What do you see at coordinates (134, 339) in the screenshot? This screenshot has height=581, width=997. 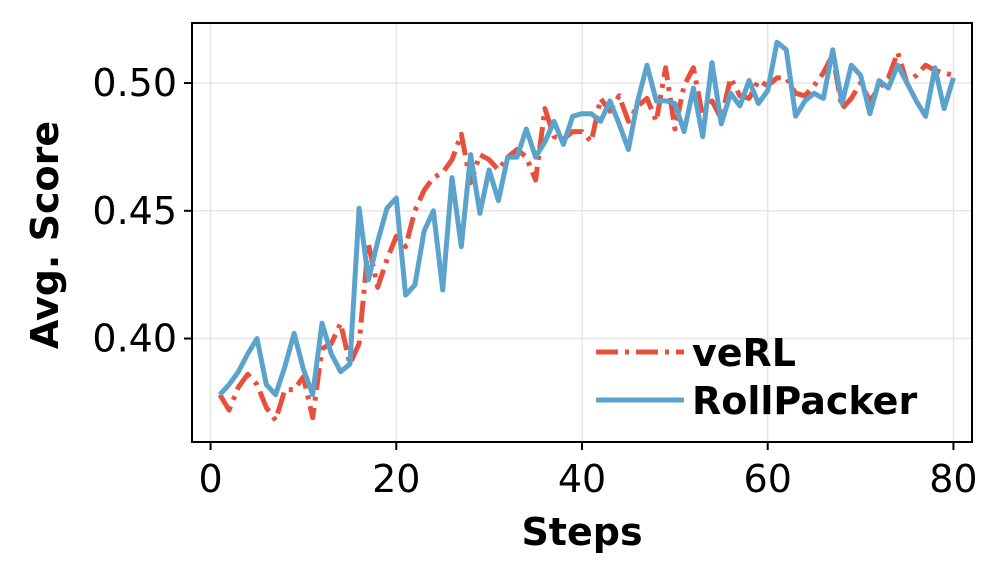 I see `y-tick-label: 0.40` at bounding box center [134, 339].